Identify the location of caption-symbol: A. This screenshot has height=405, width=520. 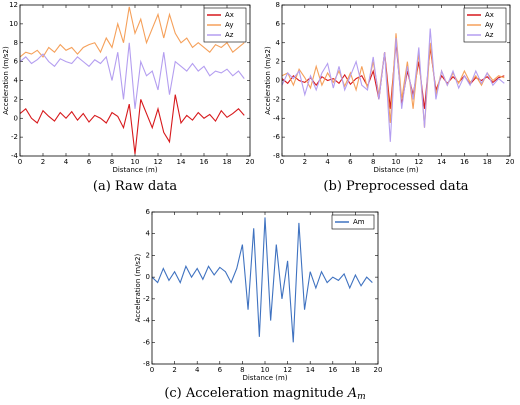
(352, 393).